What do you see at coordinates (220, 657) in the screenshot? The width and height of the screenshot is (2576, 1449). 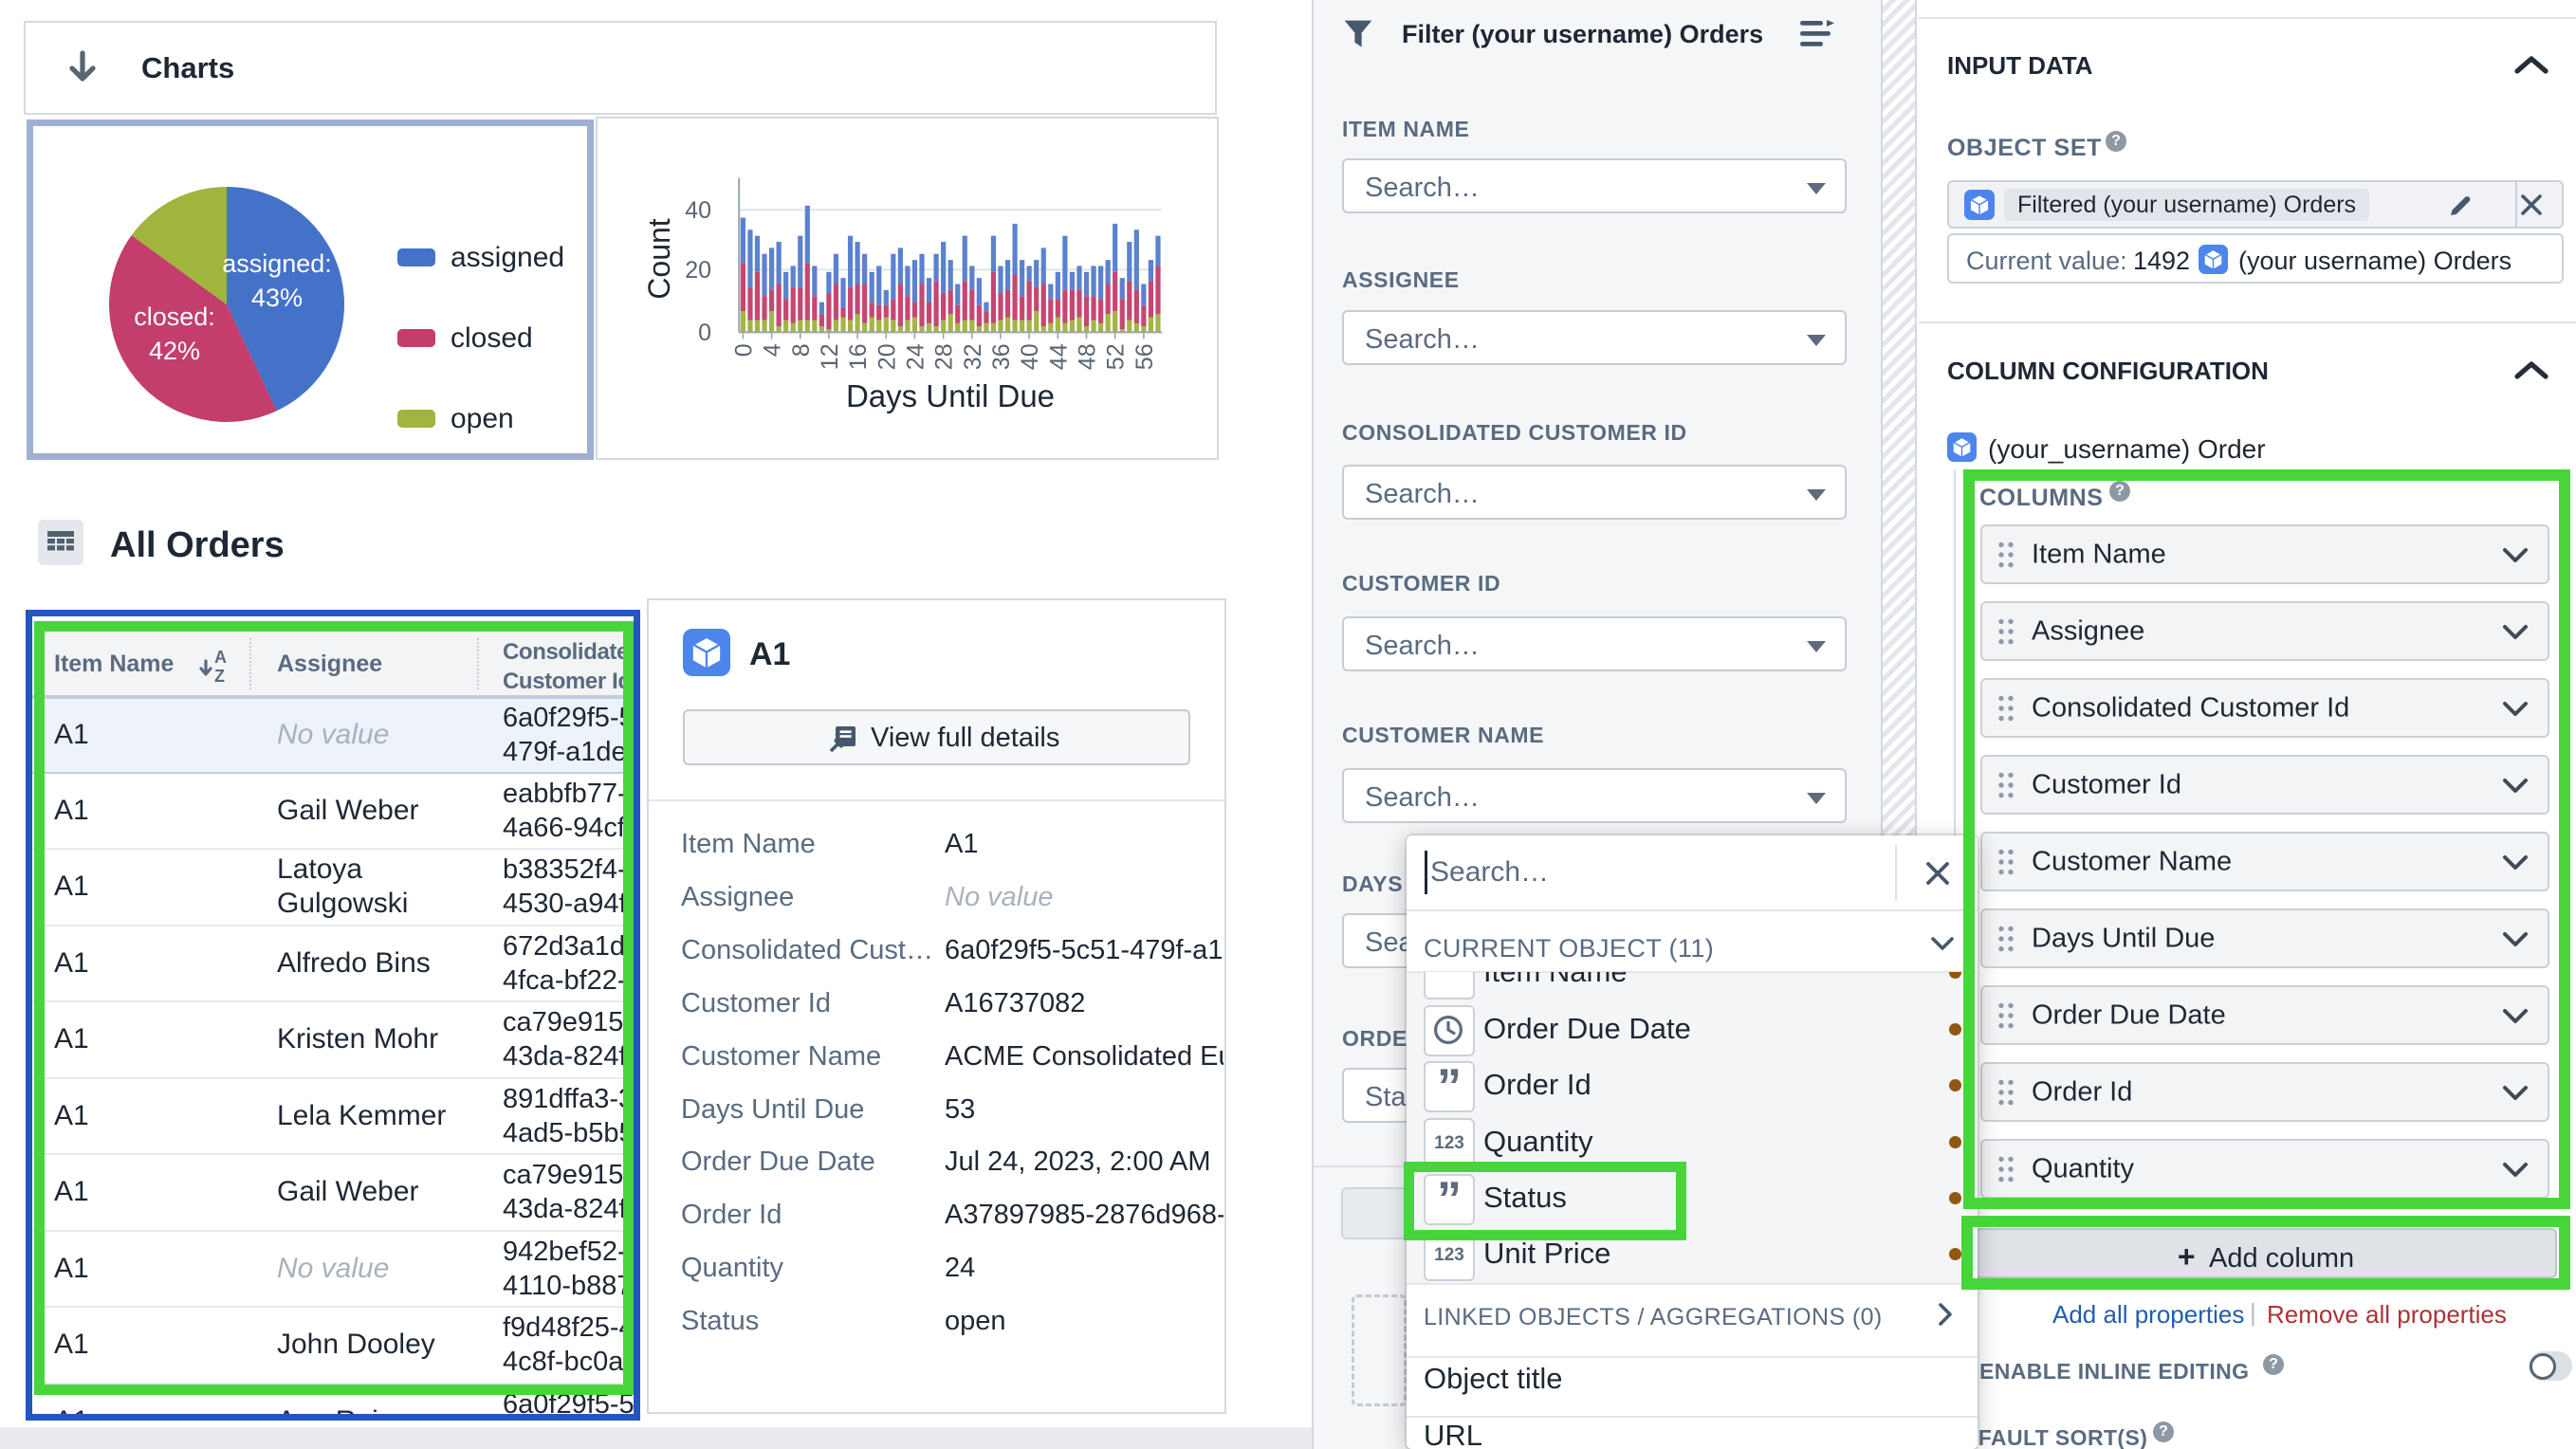 I see `svg-text: A` at bounding box center [220, 657].